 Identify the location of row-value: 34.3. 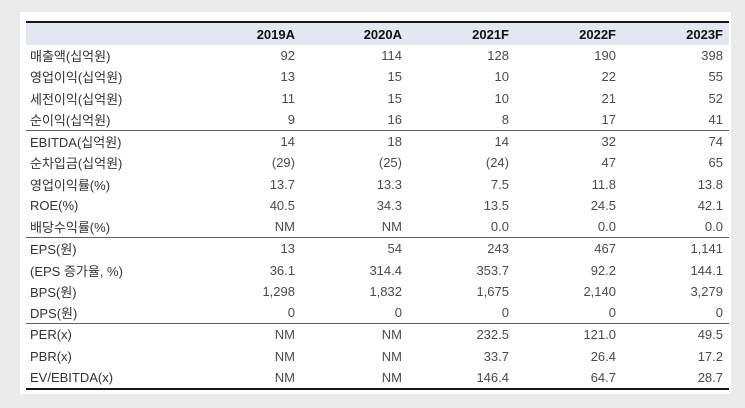
(389, 205).